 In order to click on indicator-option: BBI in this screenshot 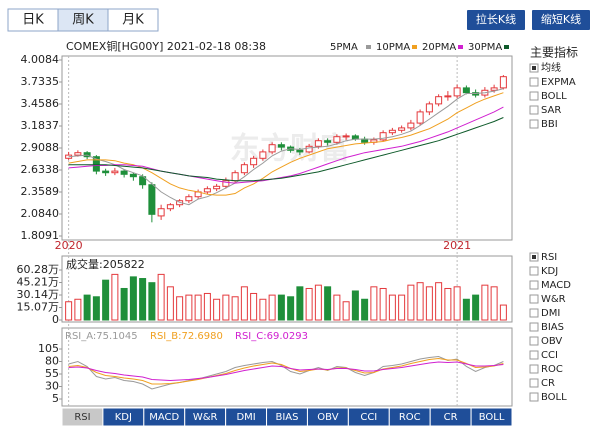, I will do `click(549, 124)`.